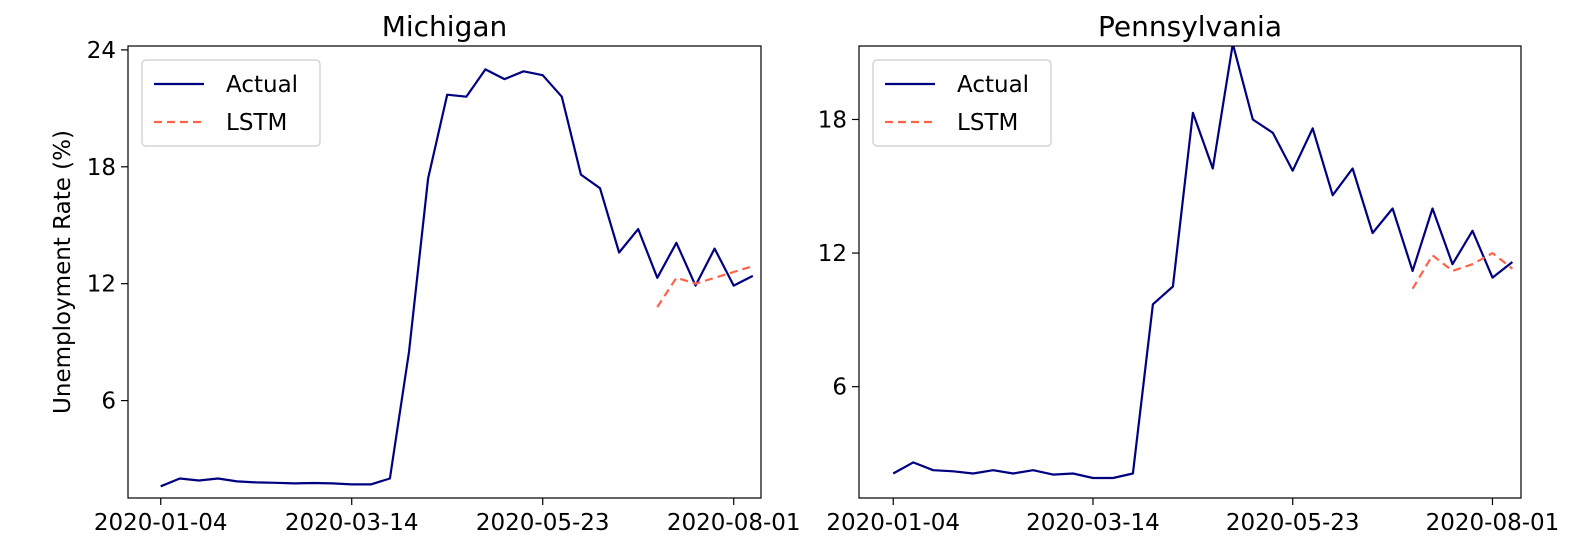  I want to click on chart-title: Michigan, so click(445, 26).